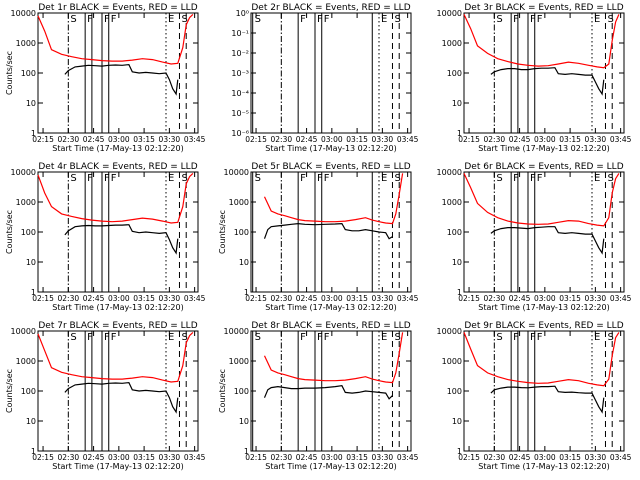 The height and width of the screenshot is (480, 640). I want to click on y-tick-label: 10⁻⁵, so click(240, 113).